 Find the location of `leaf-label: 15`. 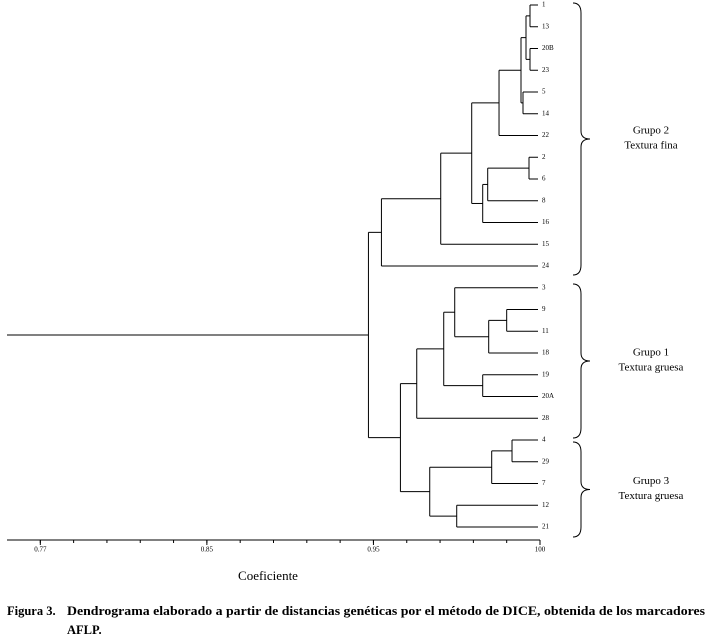

leaf-label: 15 is located at coordinates (546, 244).